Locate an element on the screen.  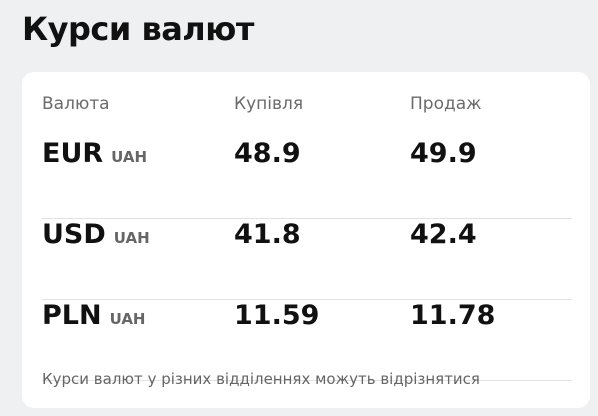
column-header: Продаж is located at coordinates (446, 104).